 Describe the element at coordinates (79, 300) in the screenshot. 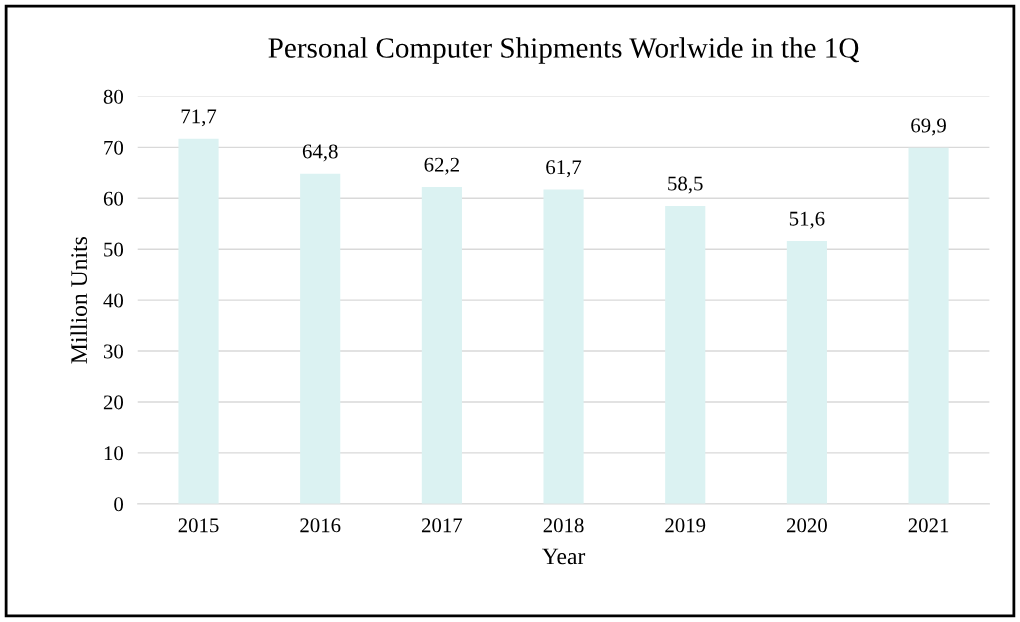

I see `y-axis-title: Million Units` at that location.